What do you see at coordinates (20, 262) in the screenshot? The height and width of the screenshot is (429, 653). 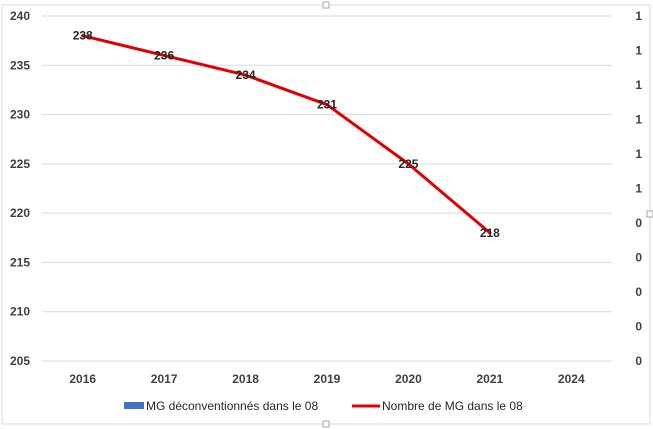 I see `y-tick-label: 215` at bounding box center [20, 262].